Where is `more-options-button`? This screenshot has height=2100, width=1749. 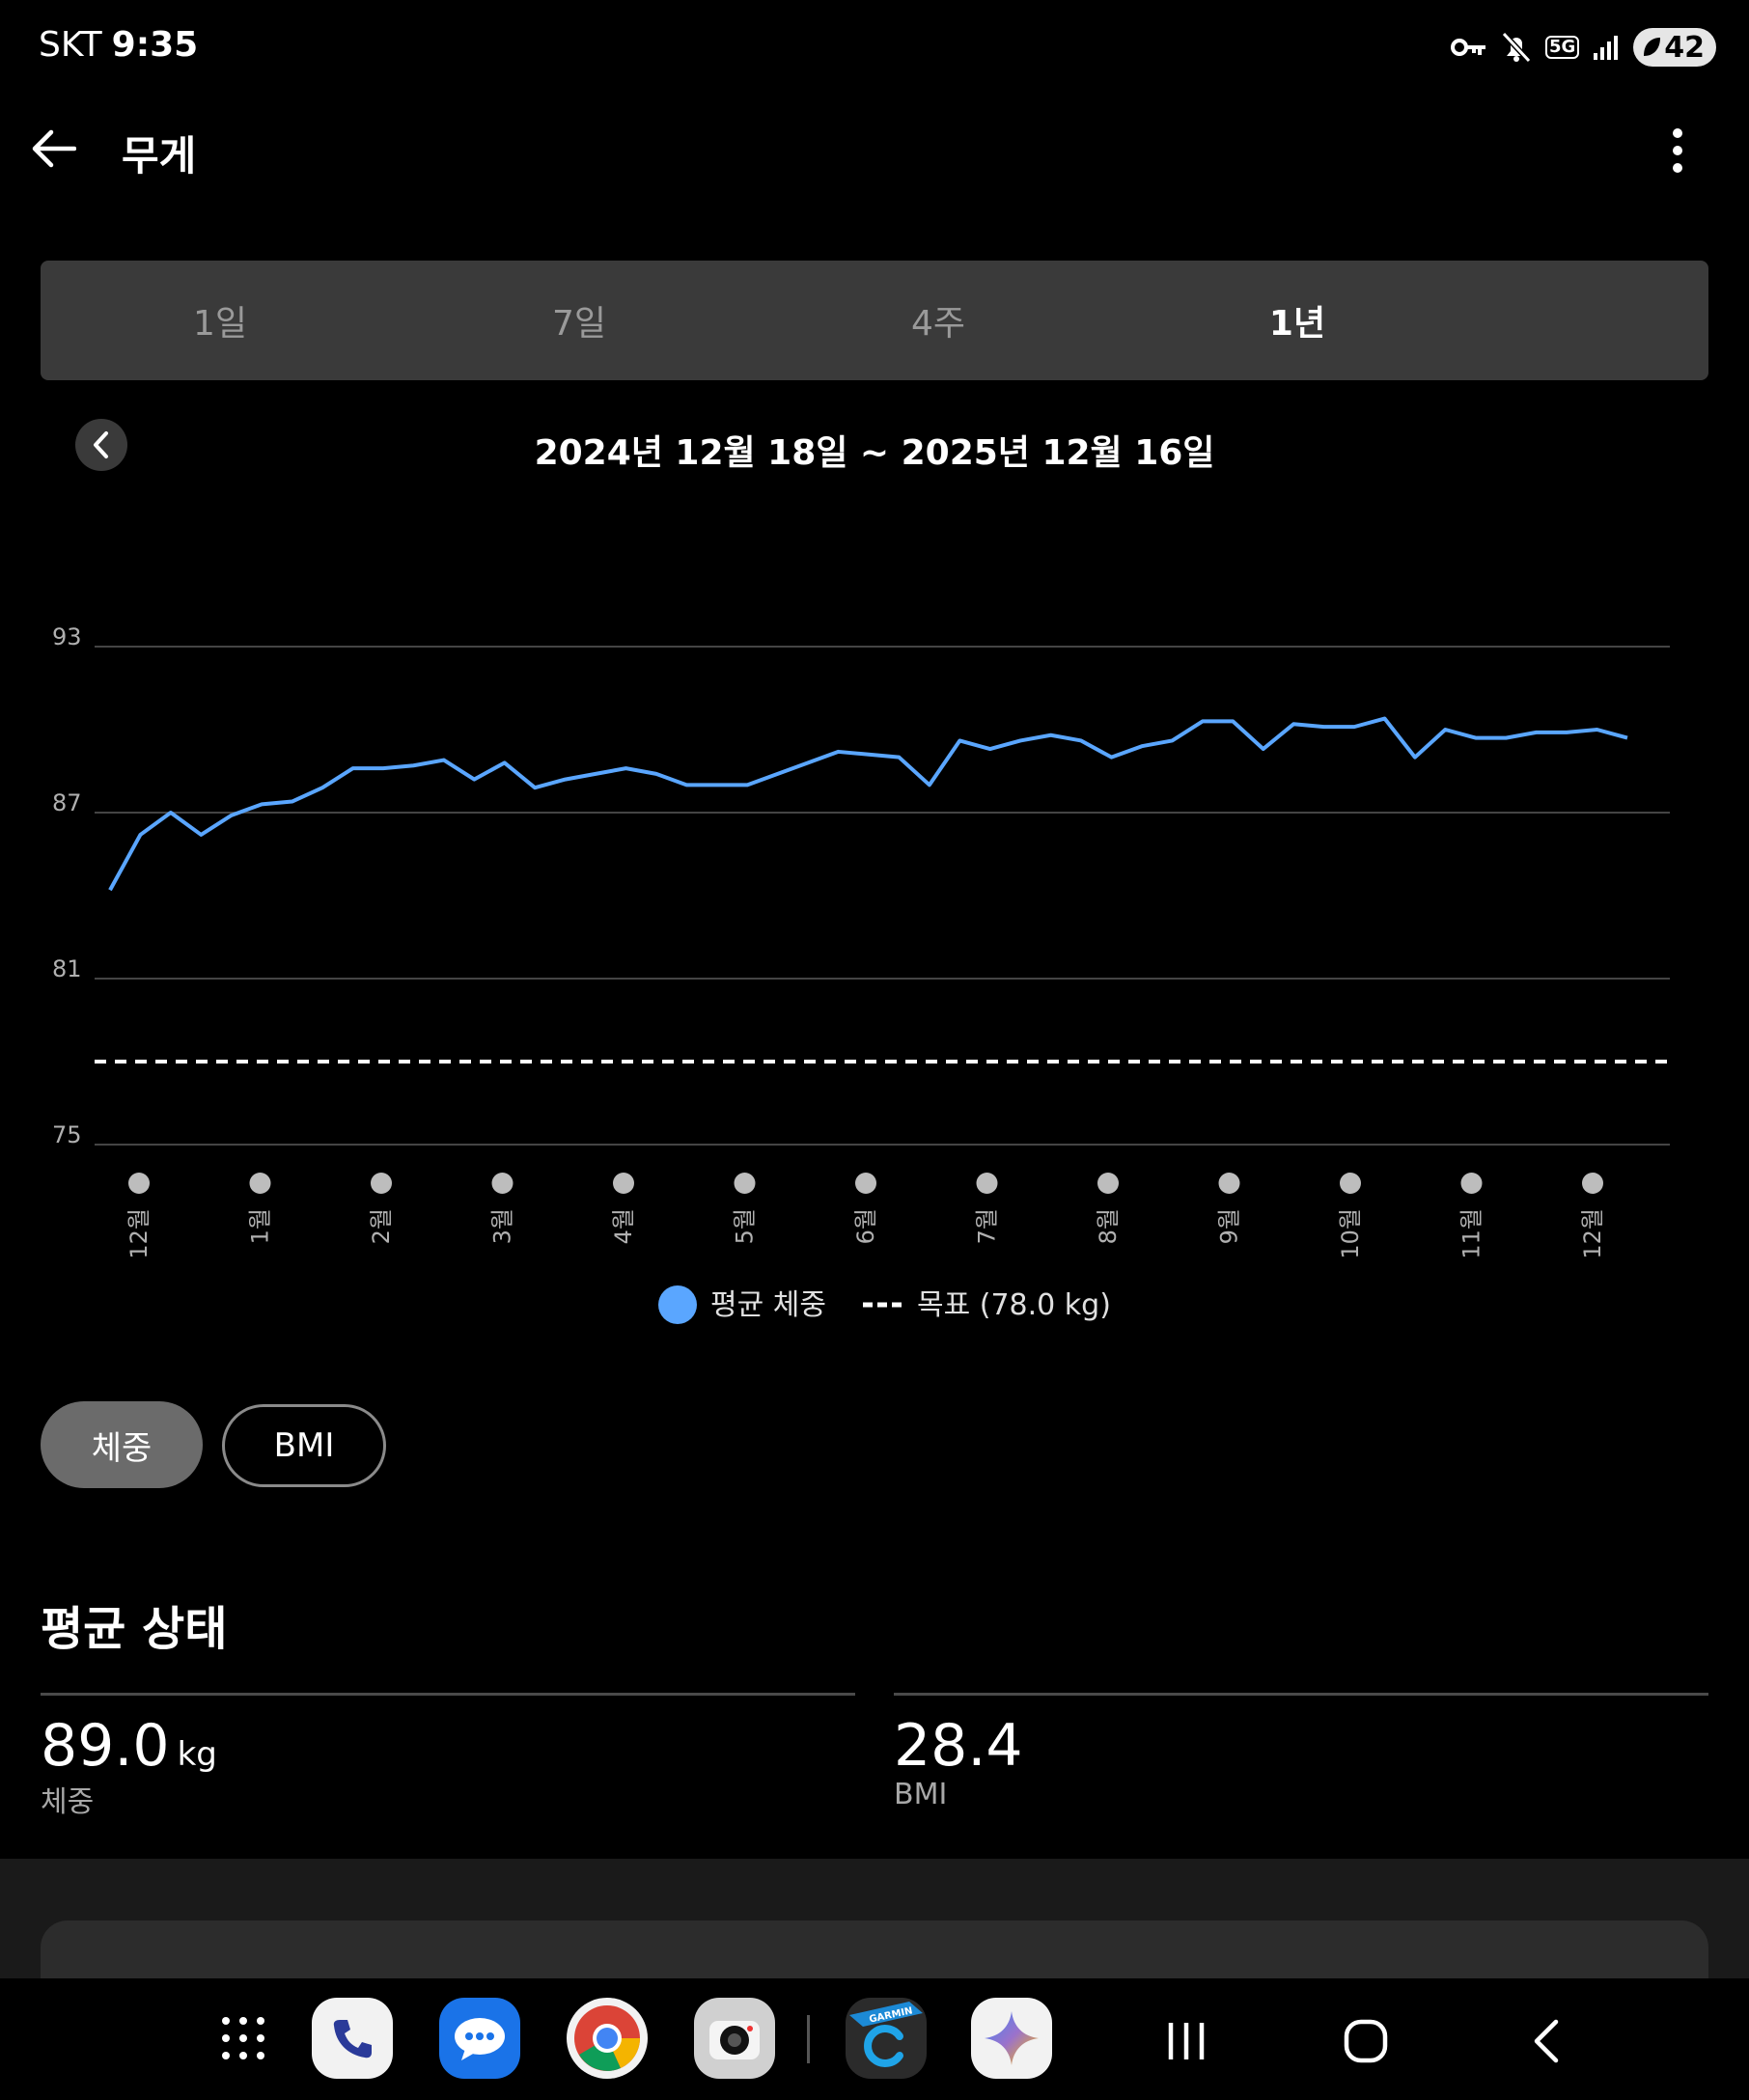
more-options-button is located at coordinates (1678, 150).